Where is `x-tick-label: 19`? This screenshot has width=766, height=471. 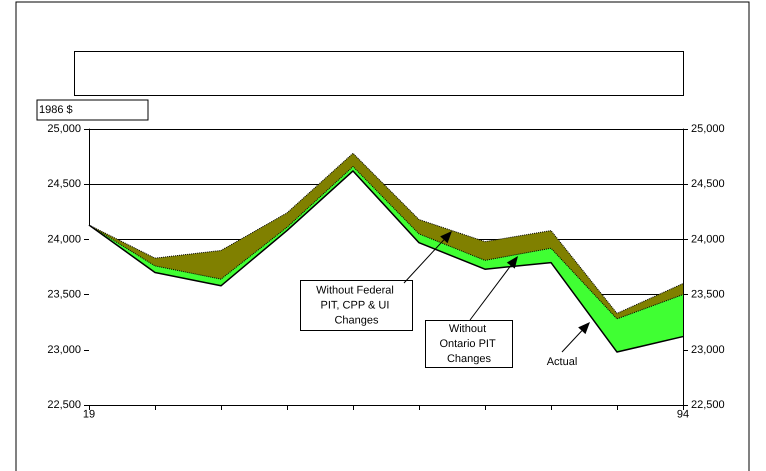 x-tick-label: 19 is located at coordinates (89, 414).